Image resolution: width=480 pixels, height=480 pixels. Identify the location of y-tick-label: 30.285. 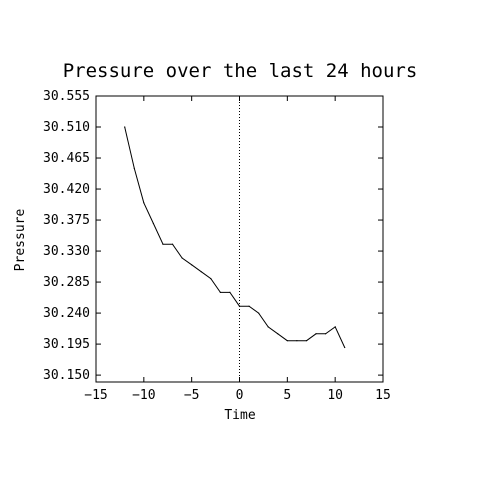
(66, 282).